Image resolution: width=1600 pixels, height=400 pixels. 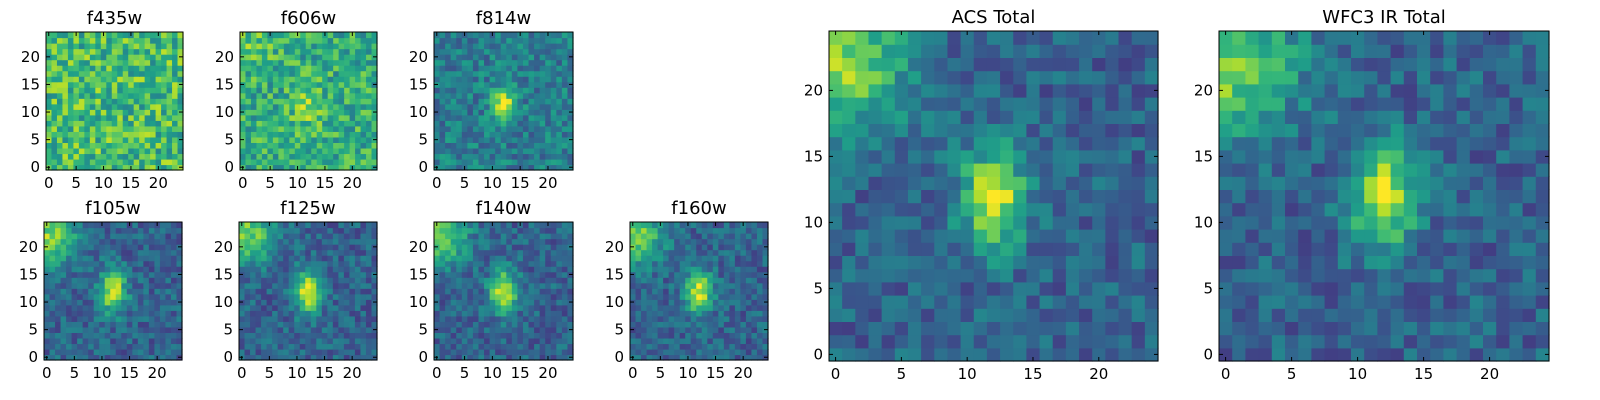 What do you see at coordinates (243, 183) in the screenshot?
I see `x-tick-label: 0` at bounding box center [243, 183].